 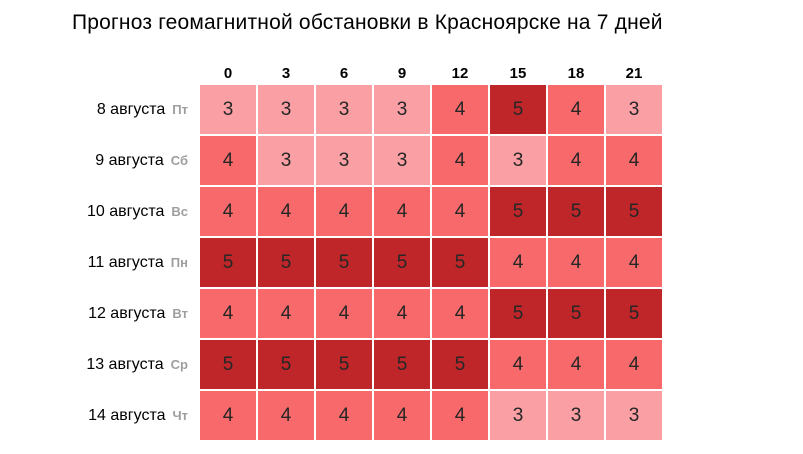 What do you see at coordinates (99, 69) in the screenshot?
I see `corner-spacer` at bounding box center [99, 69].